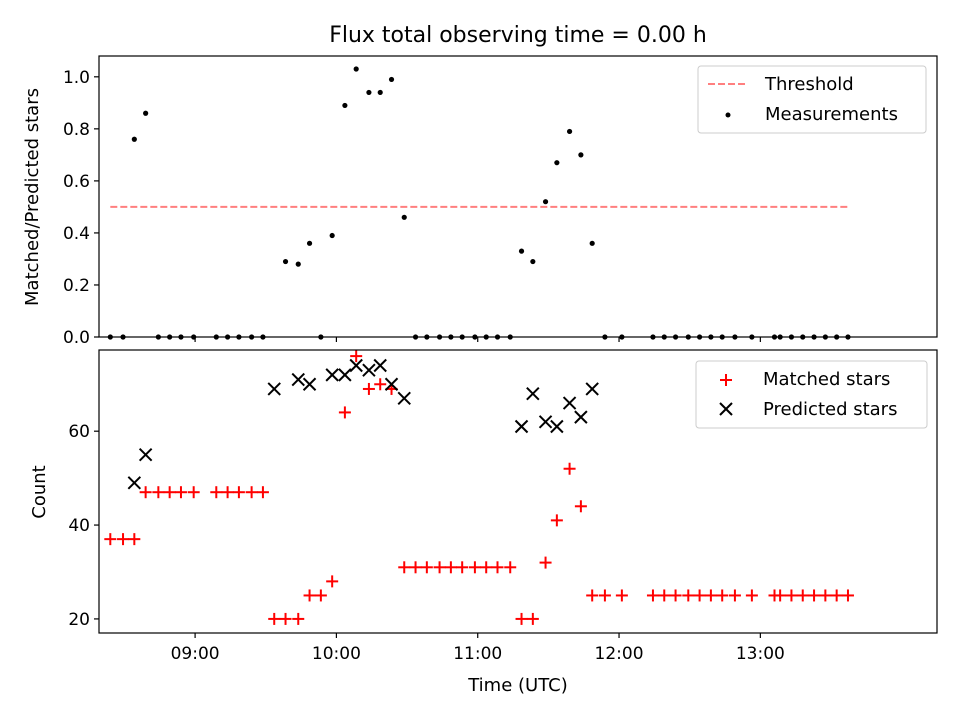 The height and width of the screenshot is (720, 960). Describe the element at coordinates (76, 182) in the screenshot. I see `y-tick-label: 0.6` at that location.